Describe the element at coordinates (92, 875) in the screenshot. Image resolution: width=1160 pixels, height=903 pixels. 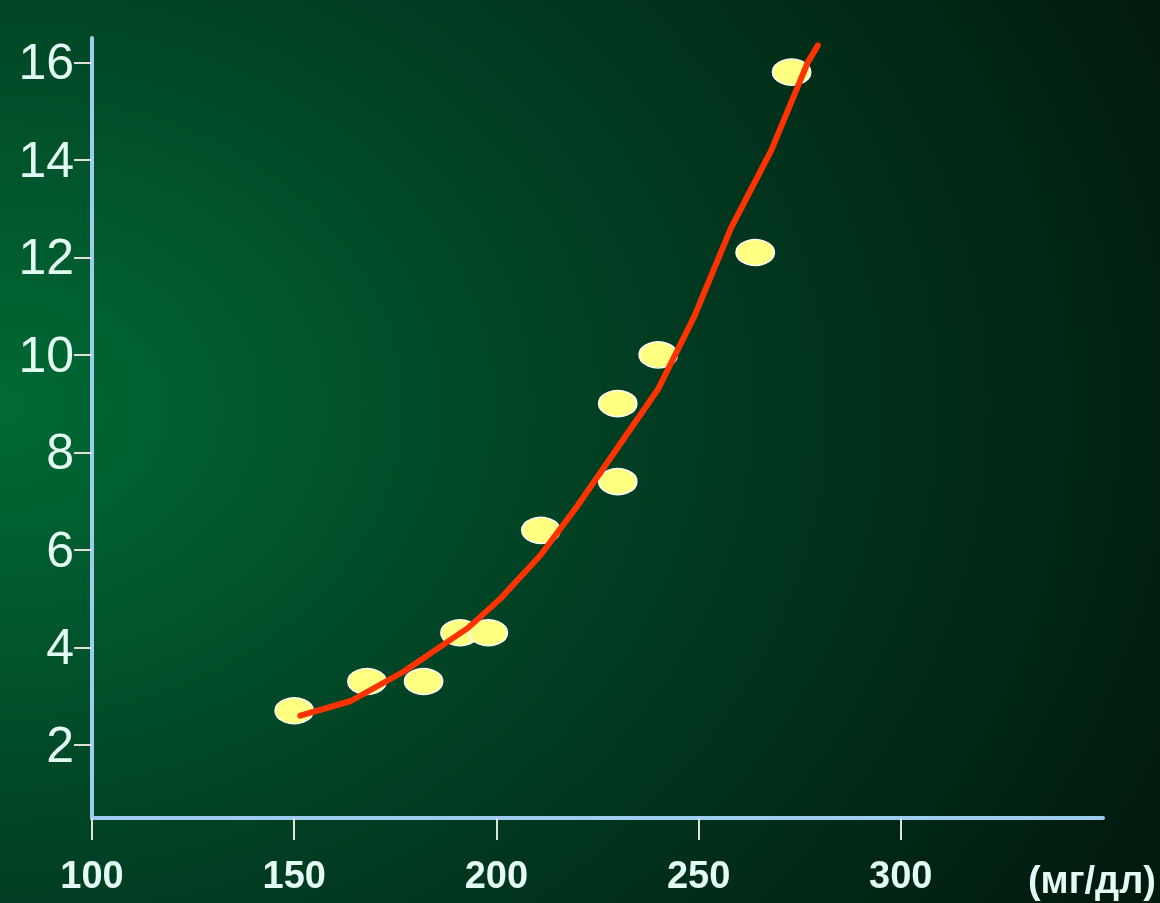
I see `x-tick-label: 100` at that location.